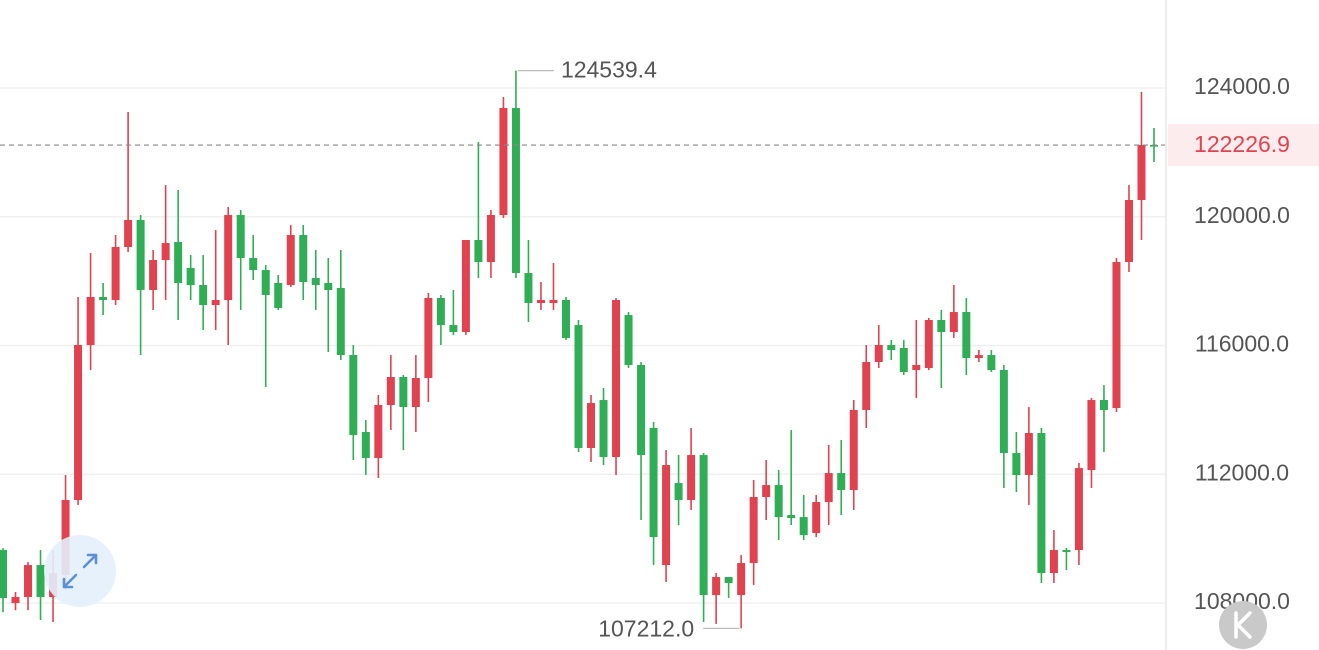  Describe the element at coordinates (1242, 215) in the screenshot. I see `y-tick-label: 120000.0` at that location.